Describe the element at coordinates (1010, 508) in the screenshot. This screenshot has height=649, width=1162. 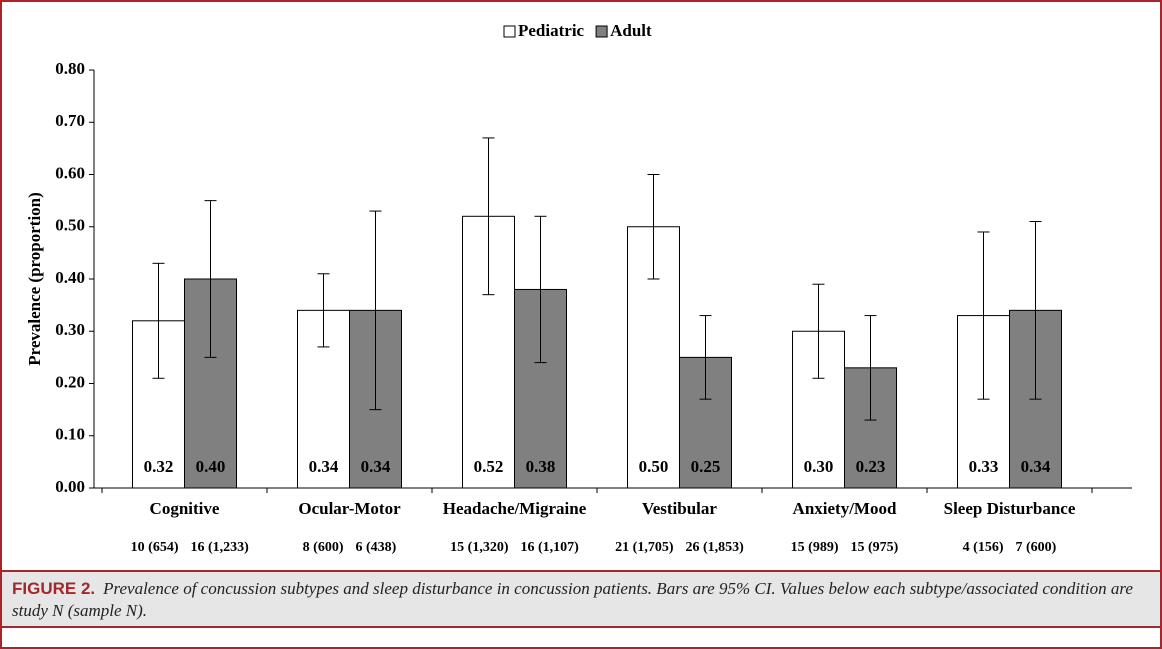
I see `x-tick-label: Sleep Disturbance` at that location.